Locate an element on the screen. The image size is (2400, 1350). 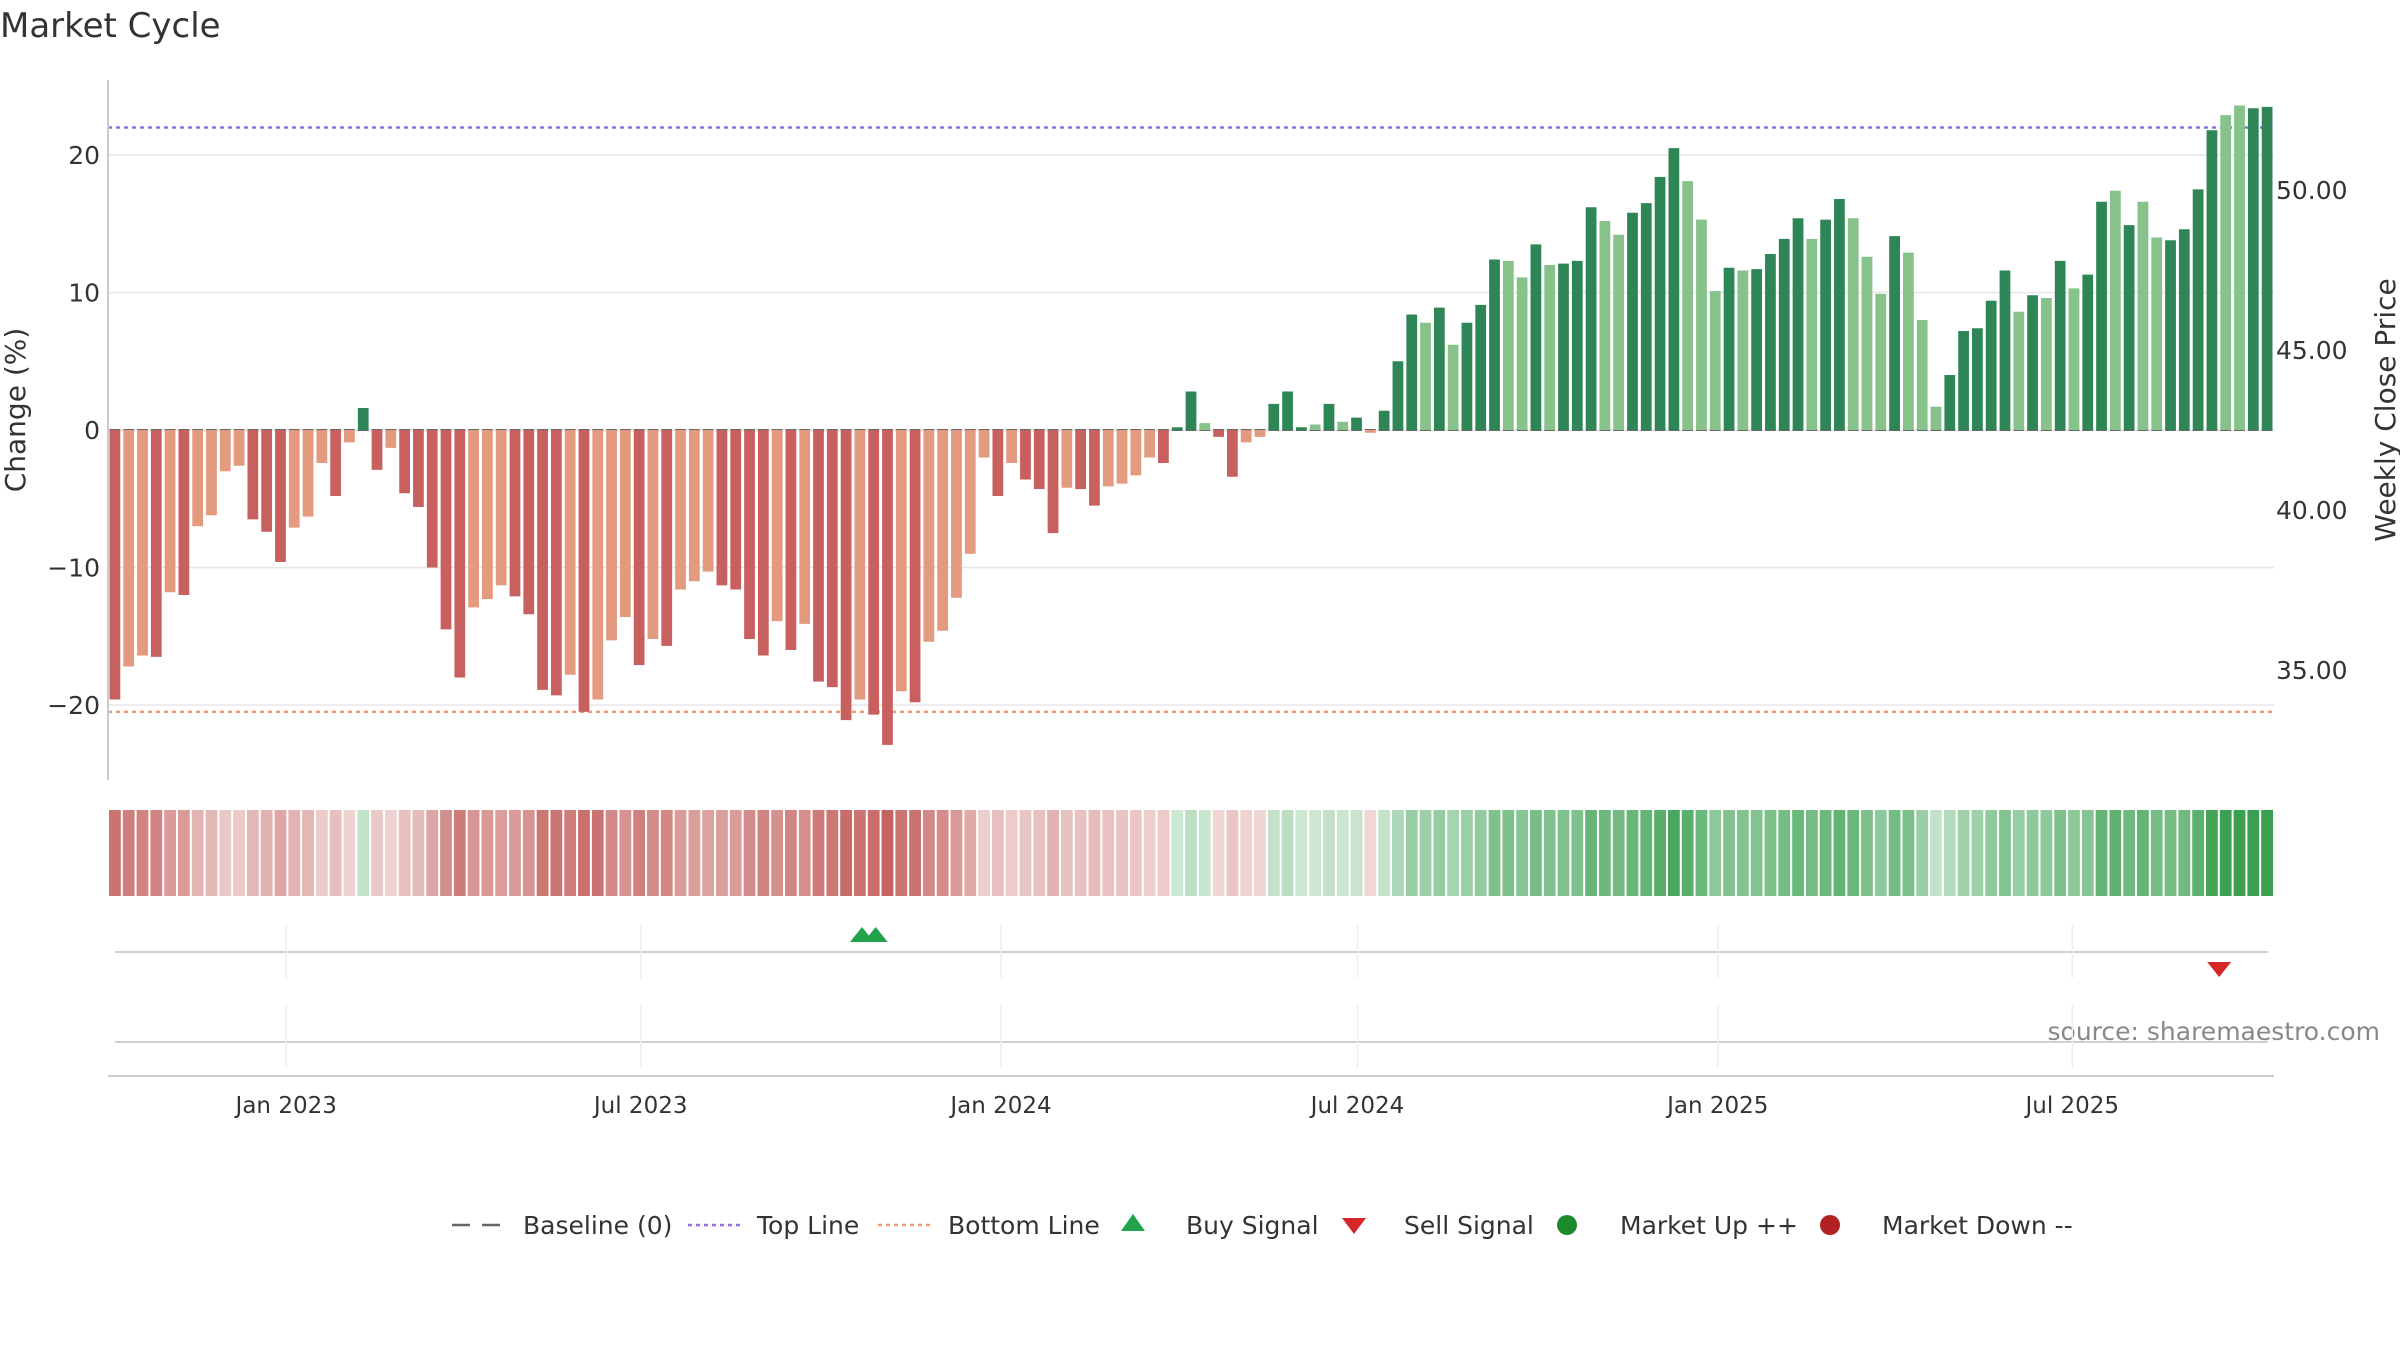
legend-label: Market Down -- is located at coordinates (1977, 1225).